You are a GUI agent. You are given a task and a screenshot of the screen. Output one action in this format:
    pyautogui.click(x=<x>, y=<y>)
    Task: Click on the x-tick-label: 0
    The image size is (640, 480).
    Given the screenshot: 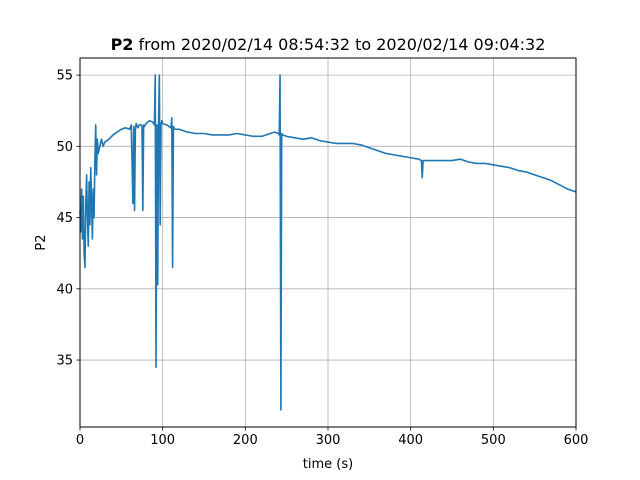 What is the action you would take?
    pyautogui.click(x=80, y=440)
    